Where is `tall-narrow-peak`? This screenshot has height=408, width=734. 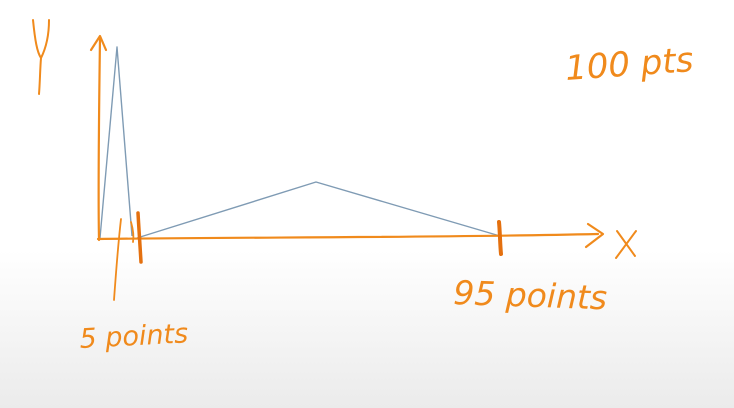 tall-narrow-peak is located at coordinates (116, 142).